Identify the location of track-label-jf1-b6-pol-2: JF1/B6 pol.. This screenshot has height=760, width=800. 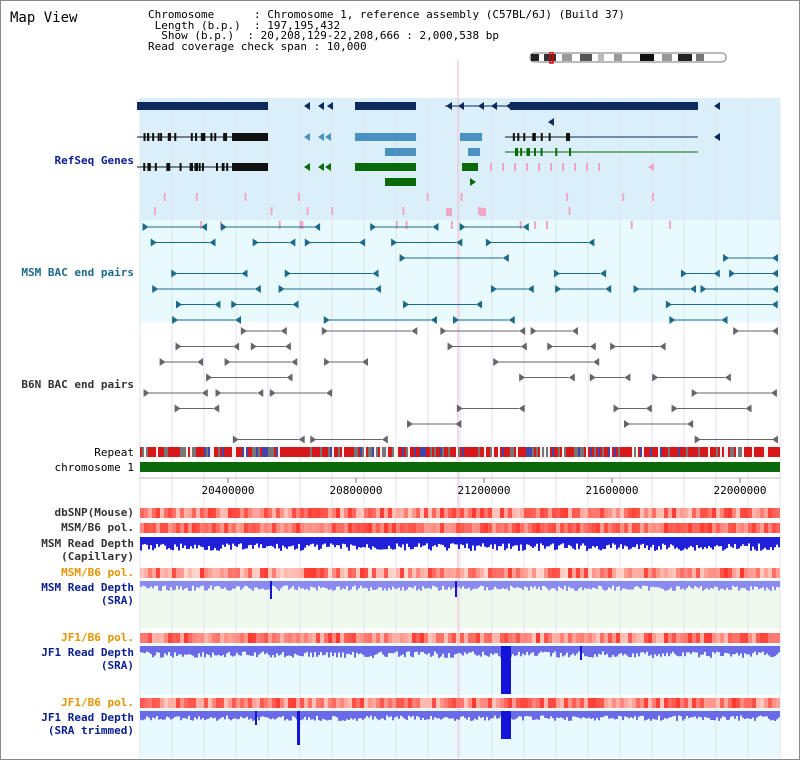
(97, 702).